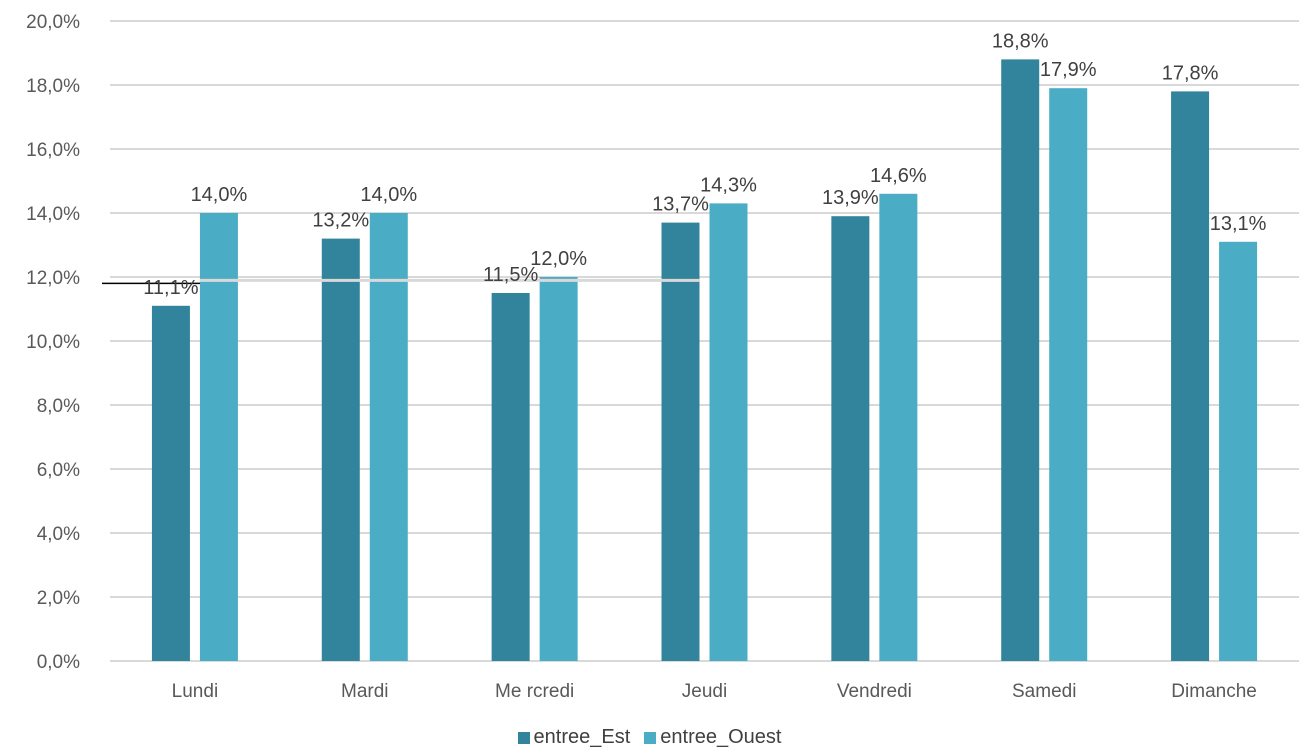 The image size is (1299, 753). Describe the element at coordinates (898, 176) in the screenshot. I see `data-label: 14,6%` at that location.